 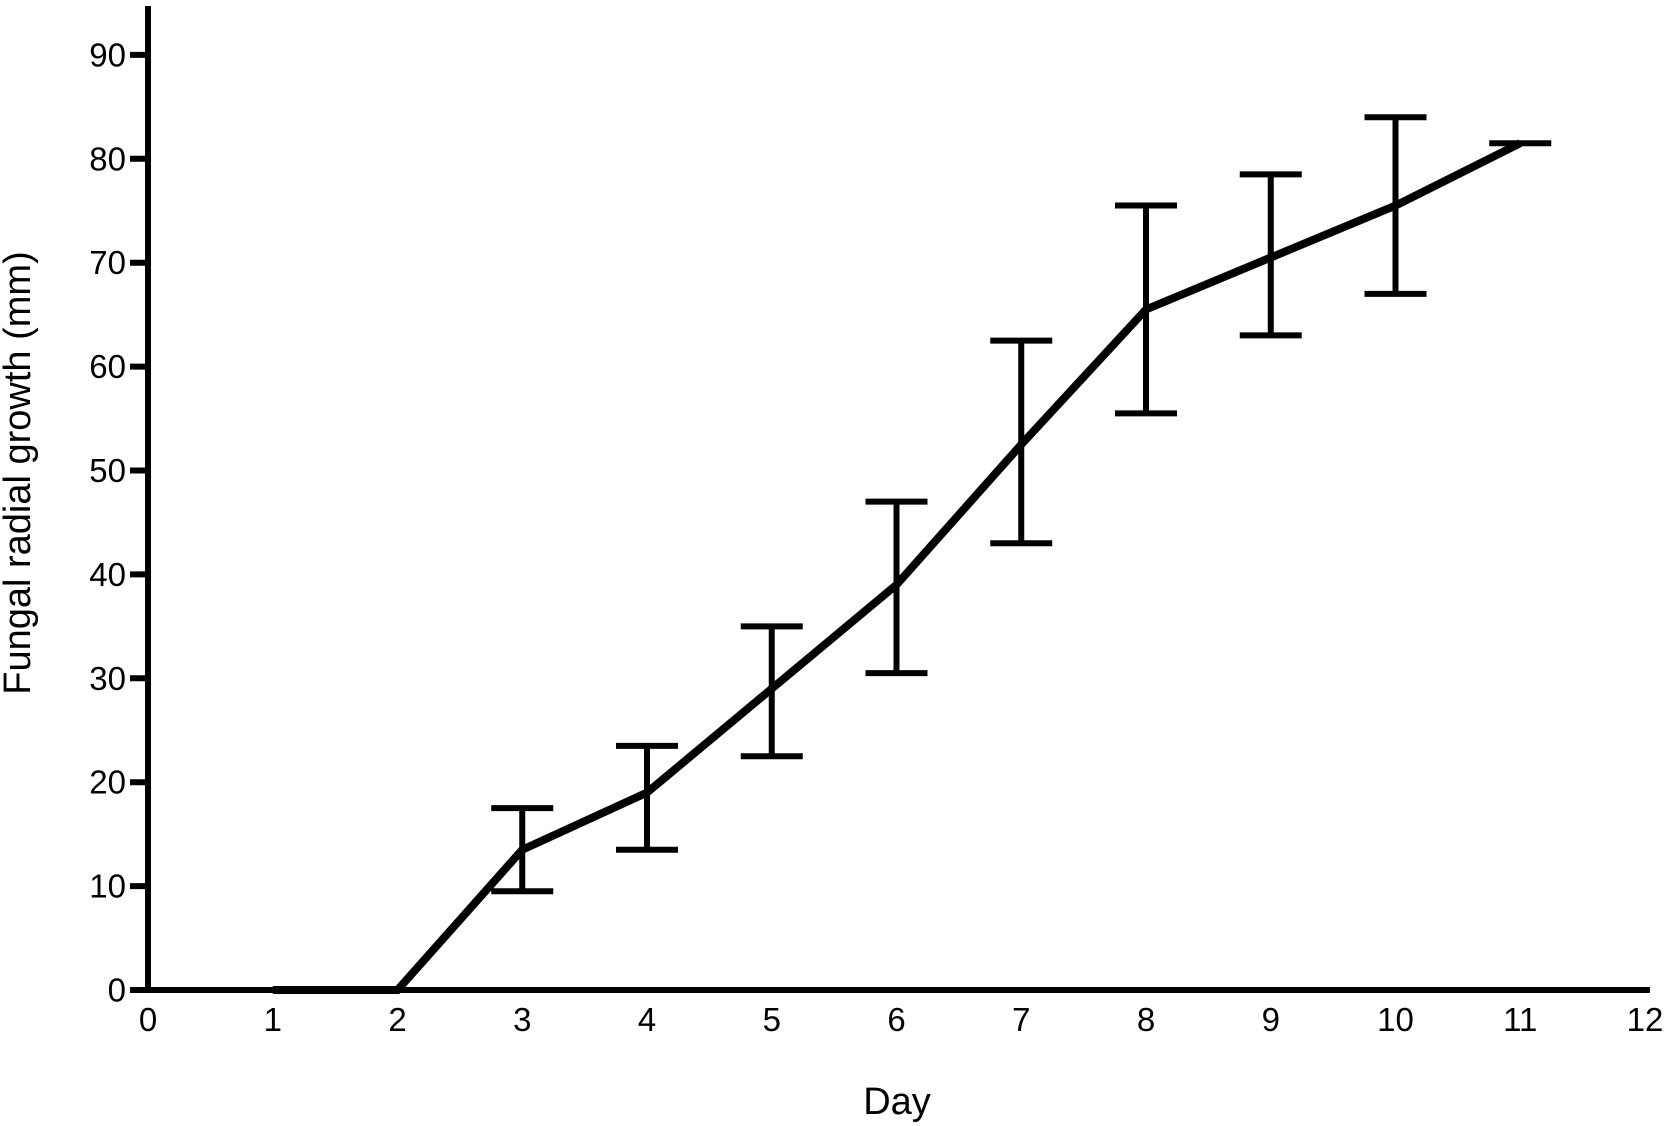 What do you see at coordinates (107, 158) in the screenshot?
I see `y-tick-label: 80` at bounding box center [107, 158].